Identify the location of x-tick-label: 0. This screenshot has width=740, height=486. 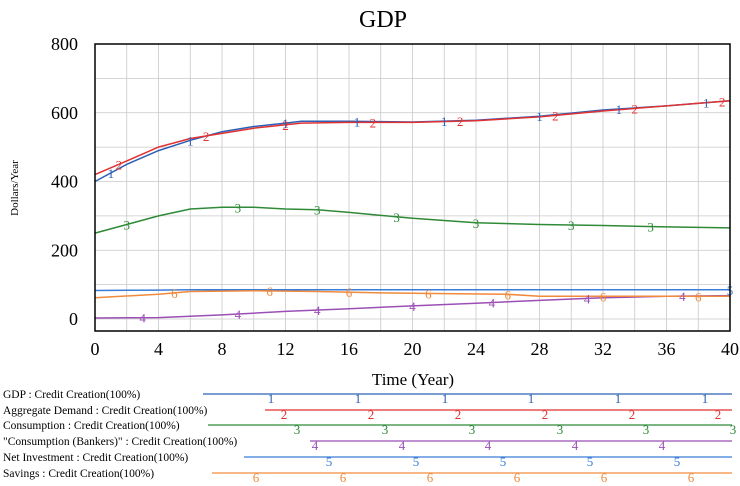
(95, 349).